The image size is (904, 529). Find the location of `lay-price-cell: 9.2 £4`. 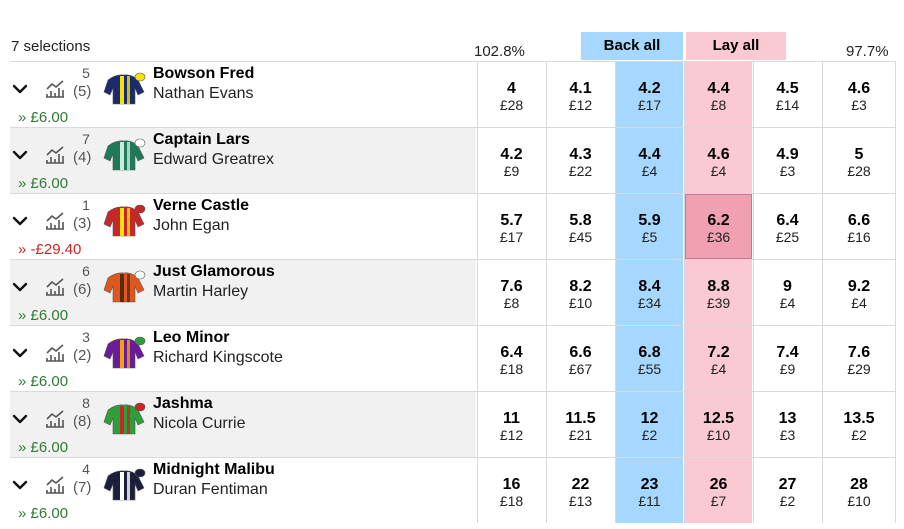

lay-price-cell: 9.2 £4 is located at coordinates (859, 292).